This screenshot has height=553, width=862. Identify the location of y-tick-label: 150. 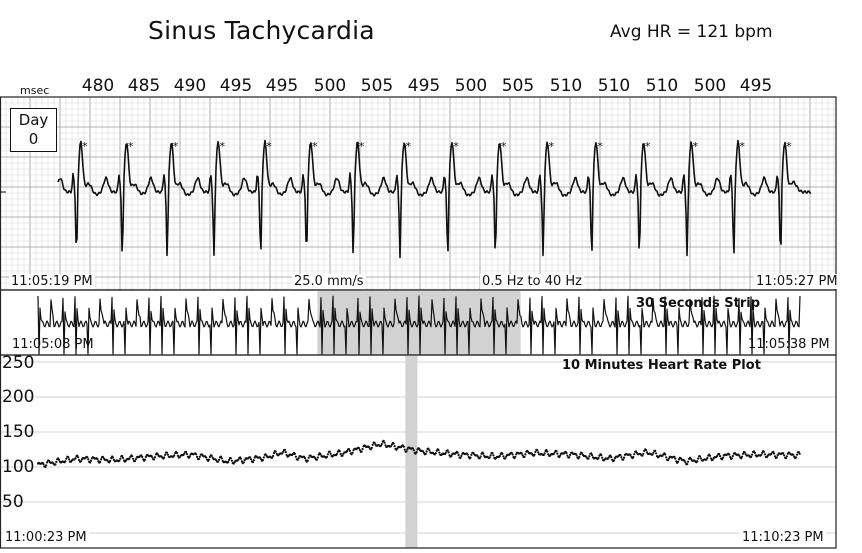
(18, 432).